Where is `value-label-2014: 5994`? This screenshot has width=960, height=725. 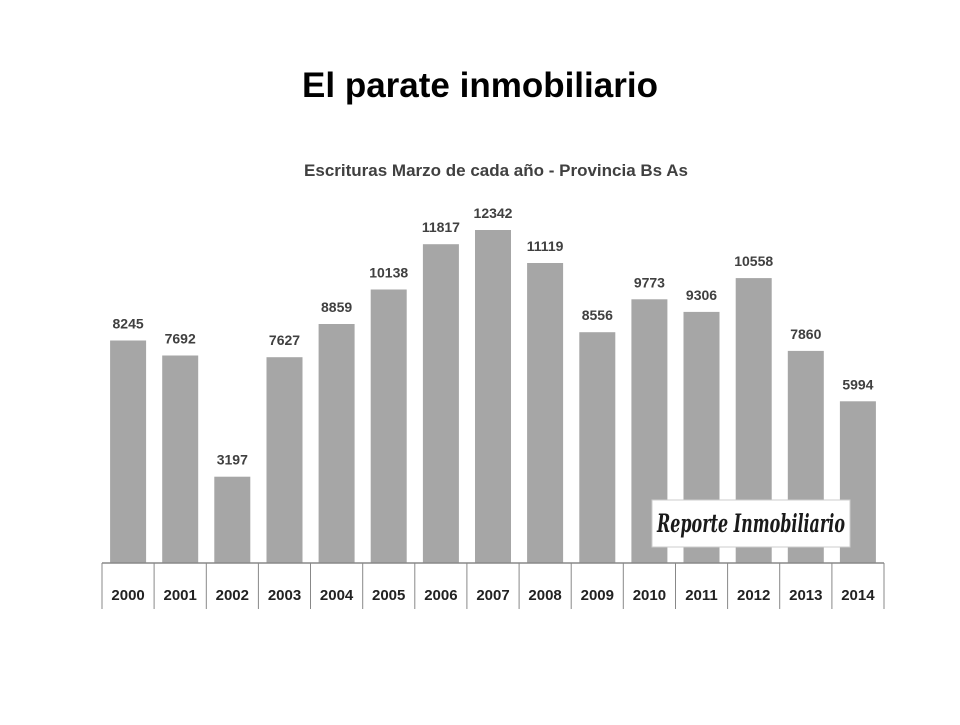
value-label-2014: 5994 is located at coordinates (857, 384).